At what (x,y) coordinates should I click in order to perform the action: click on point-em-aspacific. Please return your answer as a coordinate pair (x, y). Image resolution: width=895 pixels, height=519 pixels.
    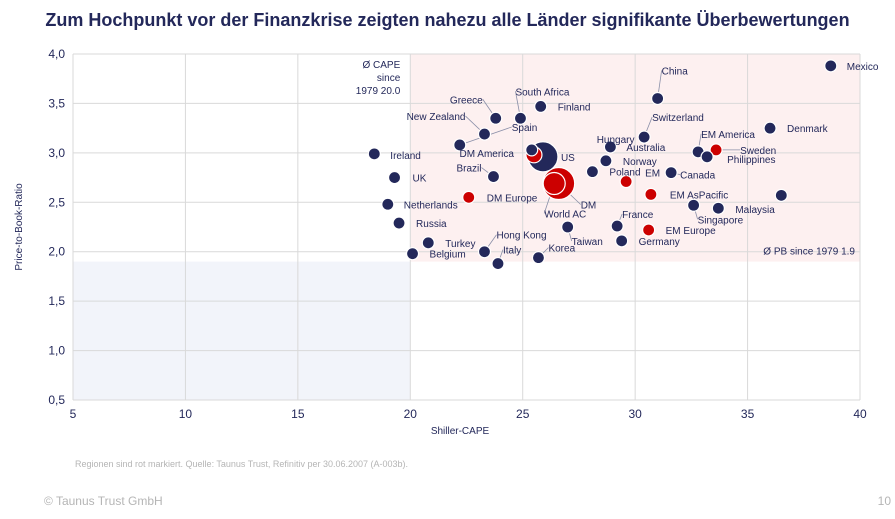
    Looking at the image, I should click on (651, 194).